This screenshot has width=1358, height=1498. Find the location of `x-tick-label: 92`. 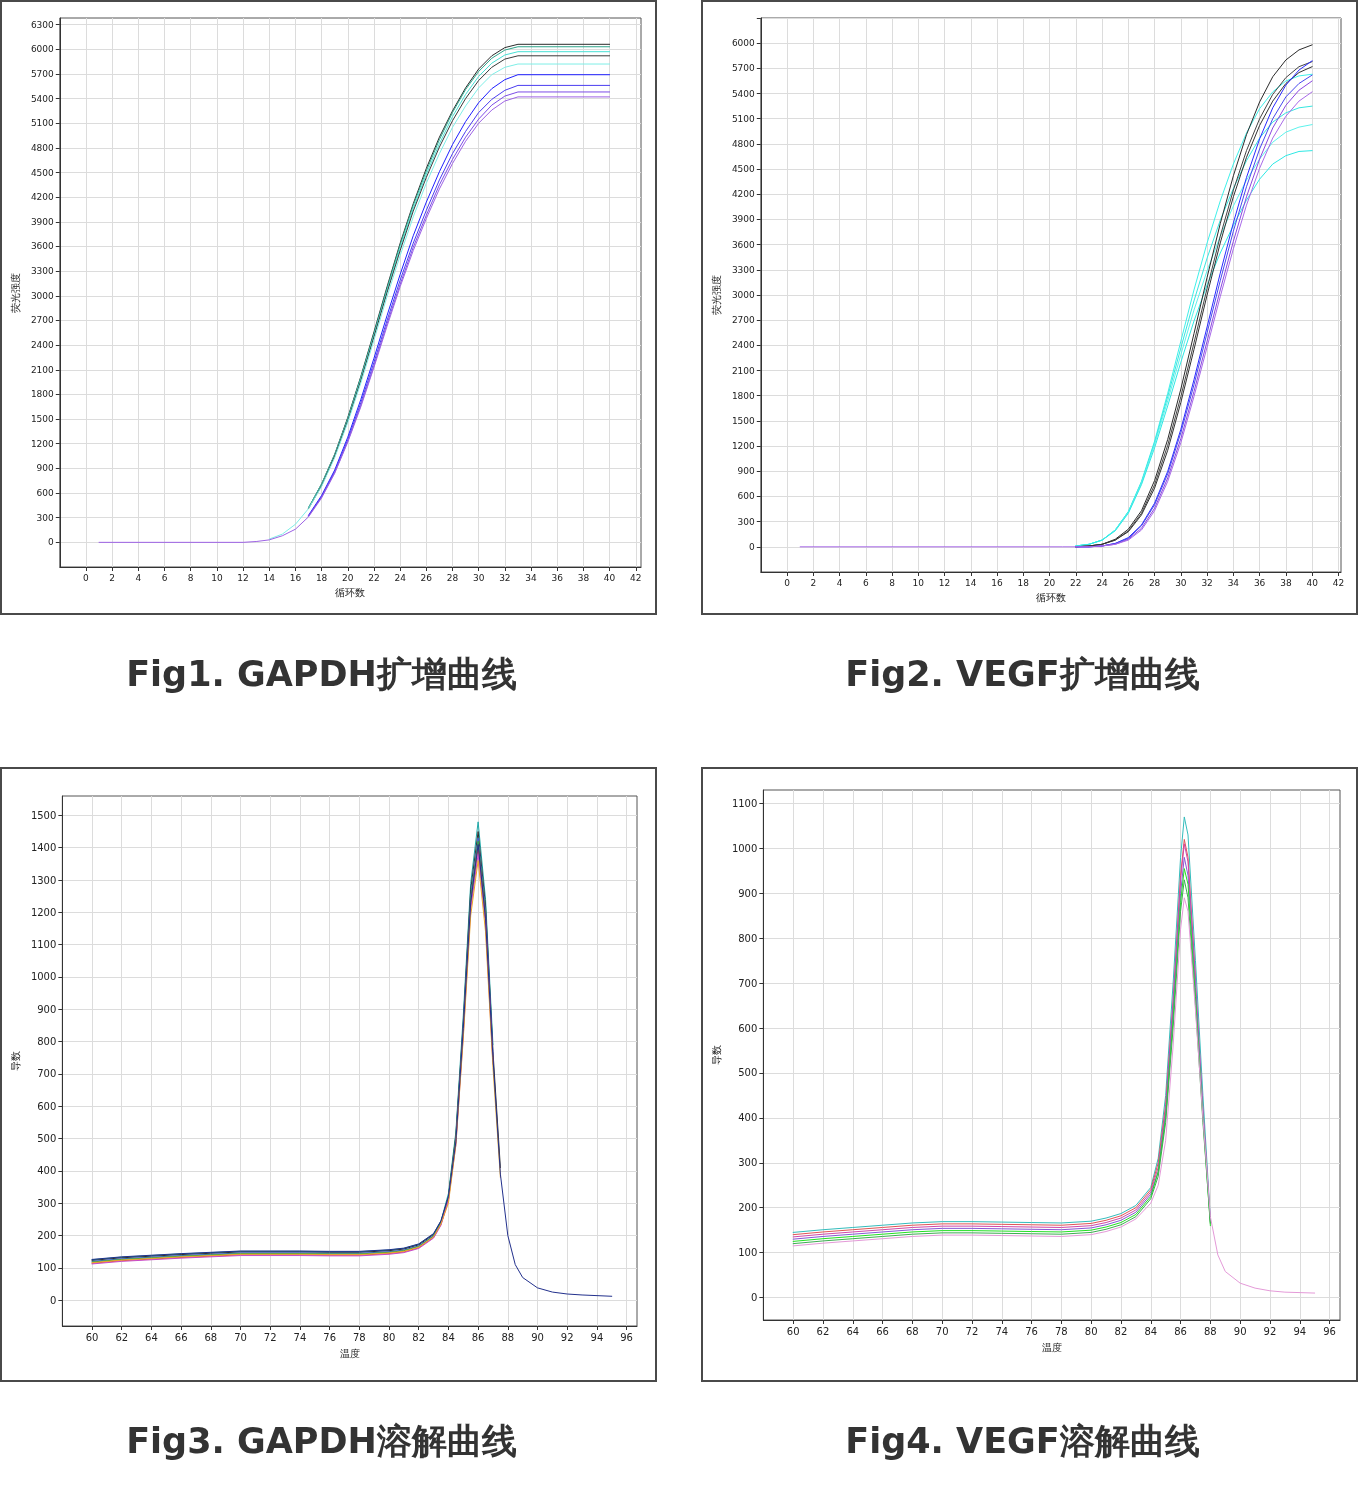

x-tick-label: 92 is located at coordinates (567, 1337).